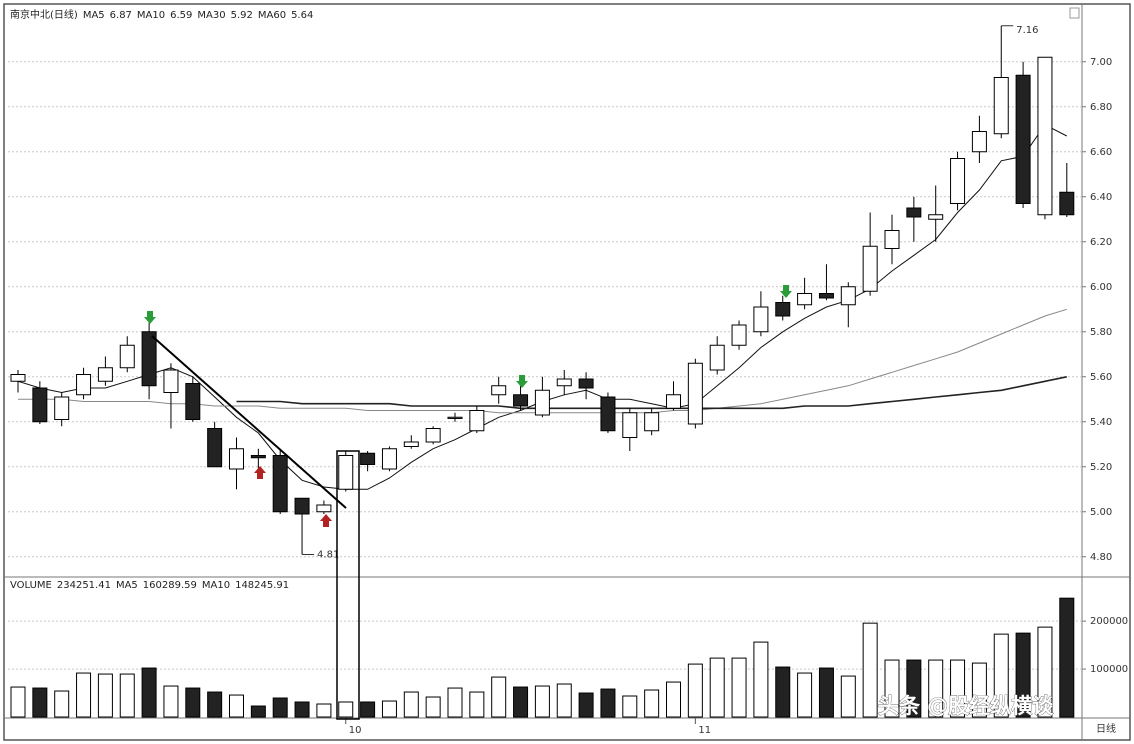 This screenshot has width=1134, height=744. I want to click on header-text: MA30, so click(211, 15).